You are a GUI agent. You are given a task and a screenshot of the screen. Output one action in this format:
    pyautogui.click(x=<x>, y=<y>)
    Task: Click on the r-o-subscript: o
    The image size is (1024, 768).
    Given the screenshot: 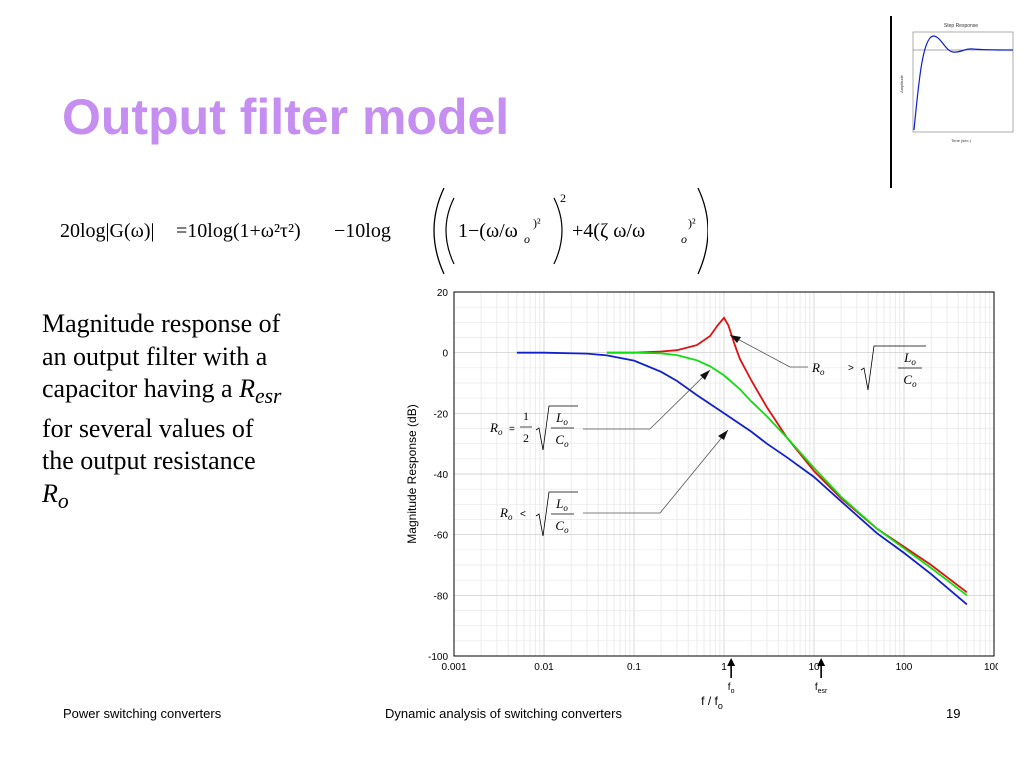 What is the action you would take?
    pyautogui.click(x=63, y=500)
    